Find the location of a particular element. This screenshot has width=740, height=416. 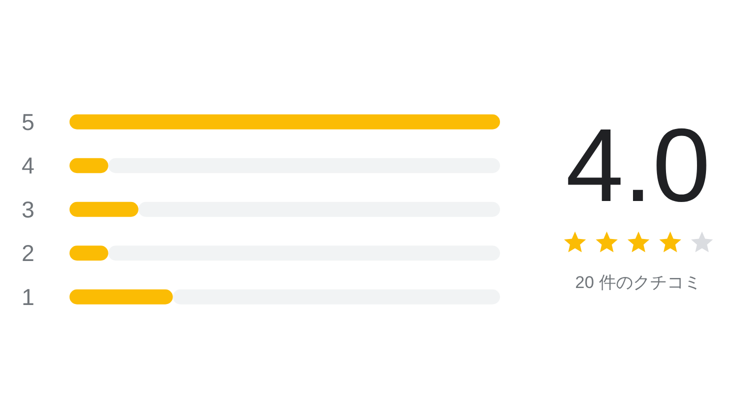

category-label: 3 is located at coordinates (28, 209).